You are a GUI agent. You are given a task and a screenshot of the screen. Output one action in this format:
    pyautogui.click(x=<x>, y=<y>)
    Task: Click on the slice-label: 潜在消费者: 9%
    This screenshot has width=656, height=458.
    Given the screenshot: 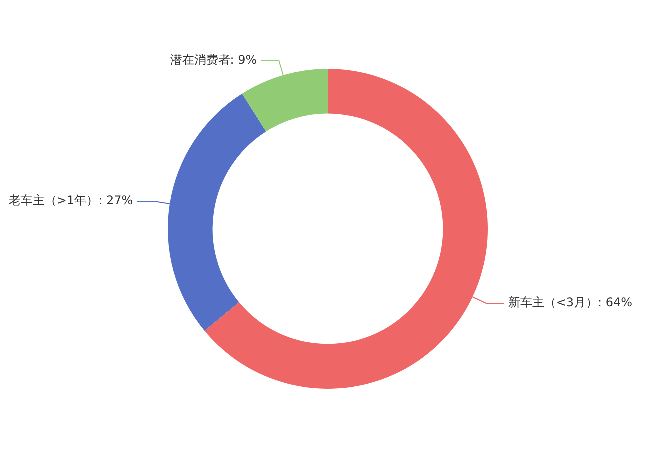 What is the action you would take?
    pyautogui.click(x=214, y=60)
    